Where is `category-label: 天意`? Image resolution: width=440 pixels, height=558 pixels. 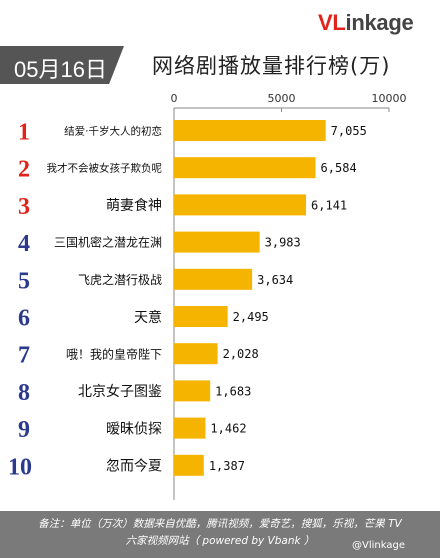 category-label: 天意 is located at coordinates (148, 317).